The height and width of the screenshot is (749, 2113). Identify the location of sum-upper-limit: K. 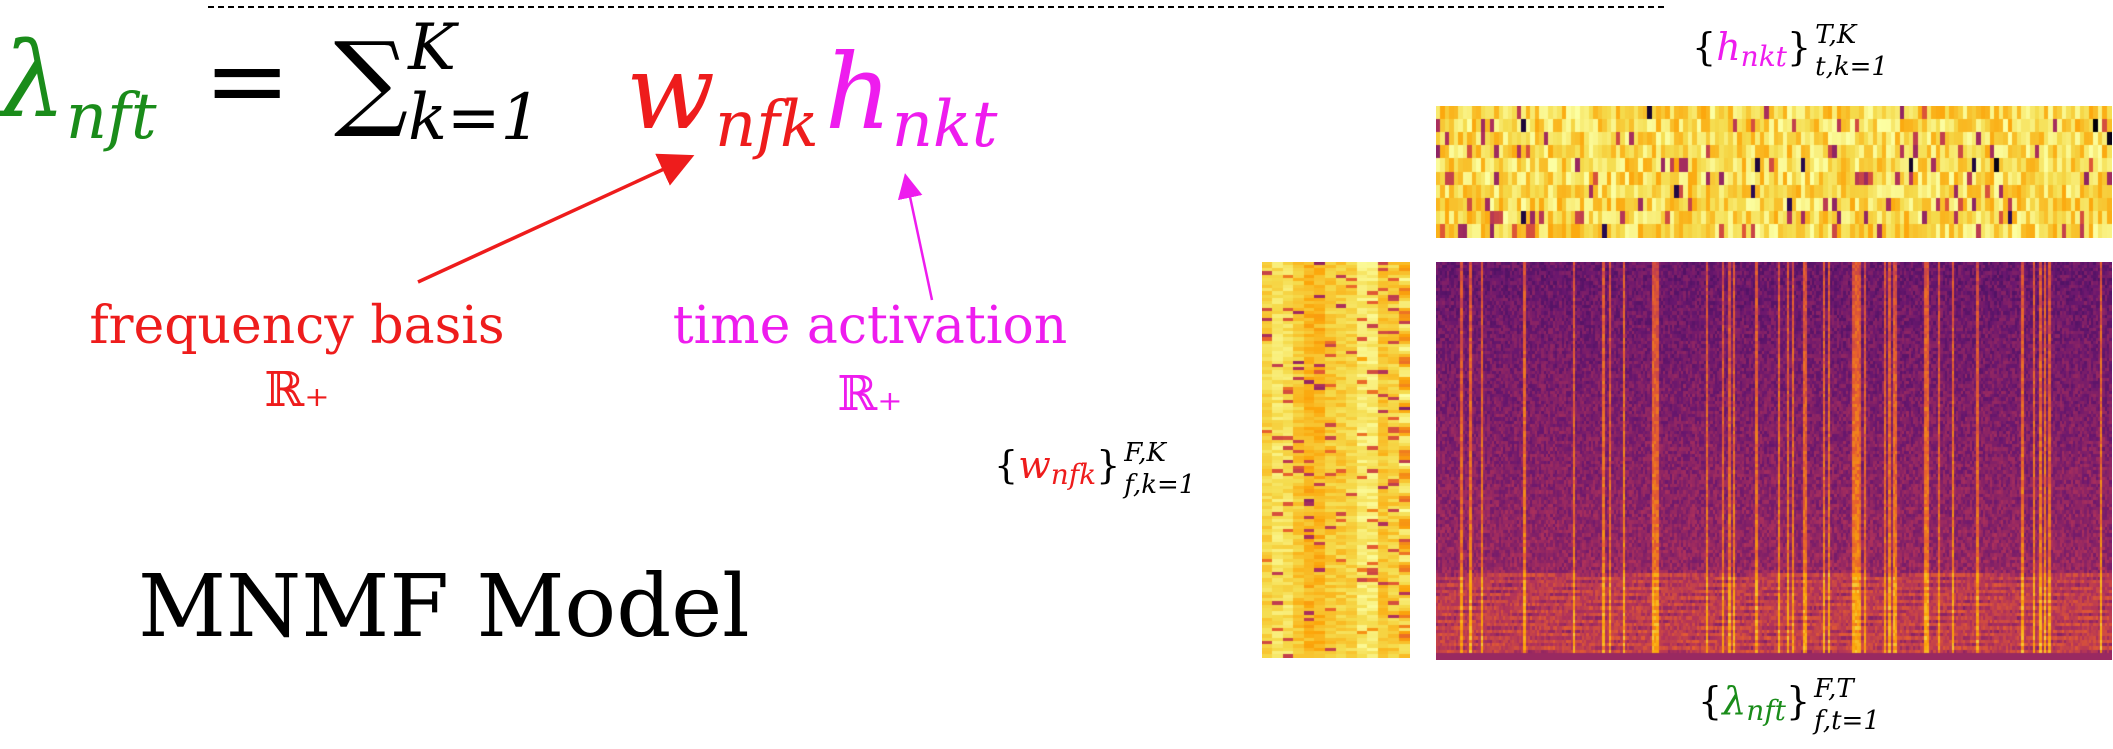
(432, 48).